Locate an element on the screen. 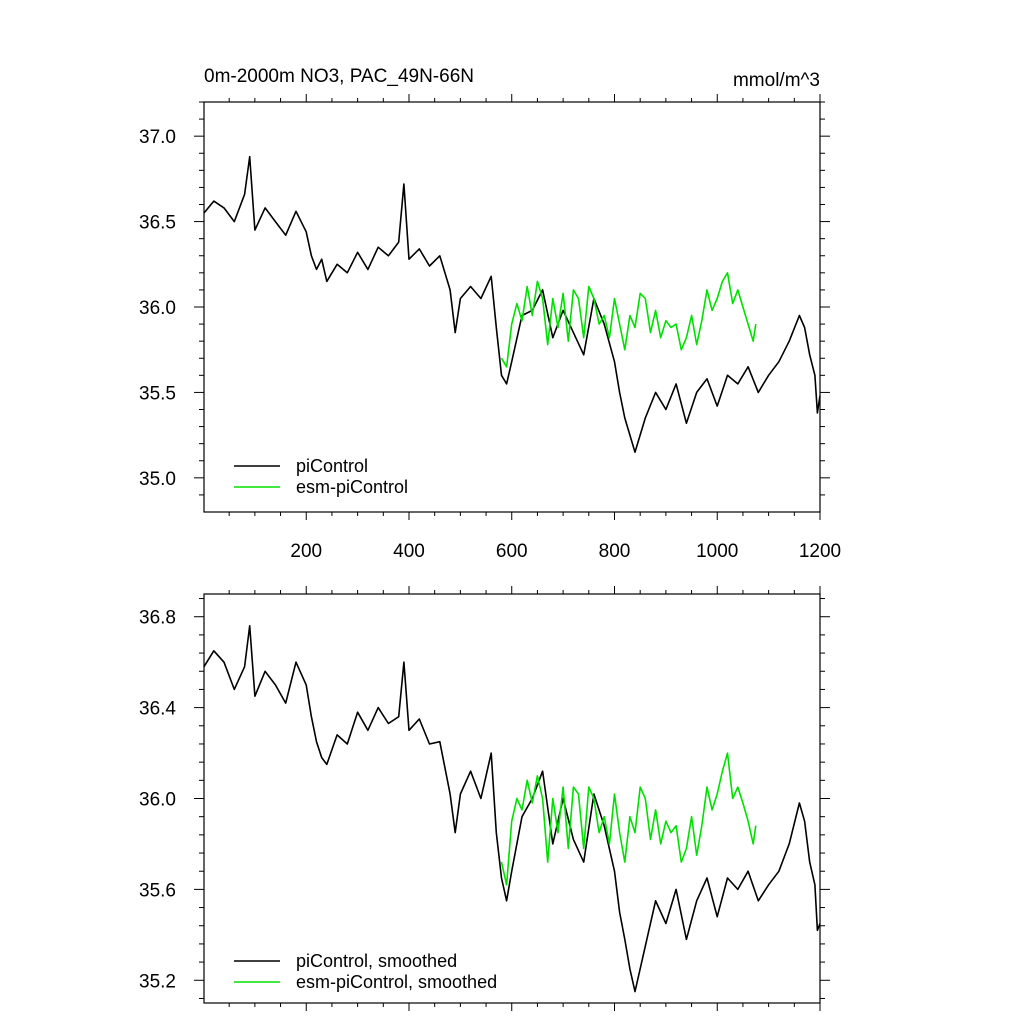  x-tick-label: 600 is located at coordinates (512, 551).